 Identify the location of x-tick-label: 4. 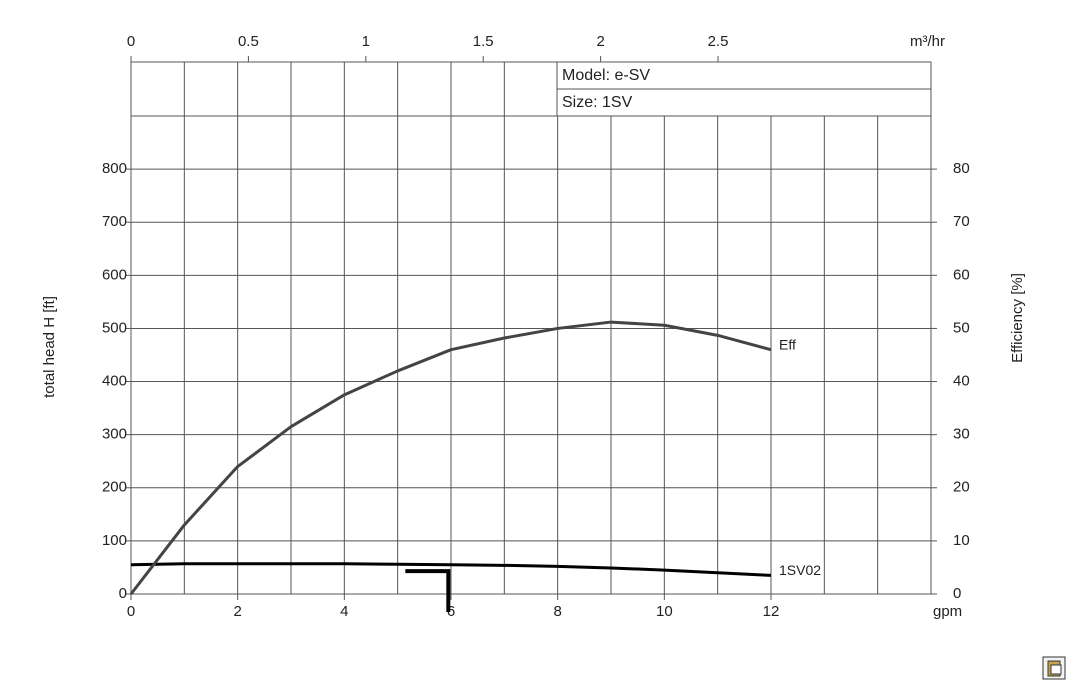
(344, 611).